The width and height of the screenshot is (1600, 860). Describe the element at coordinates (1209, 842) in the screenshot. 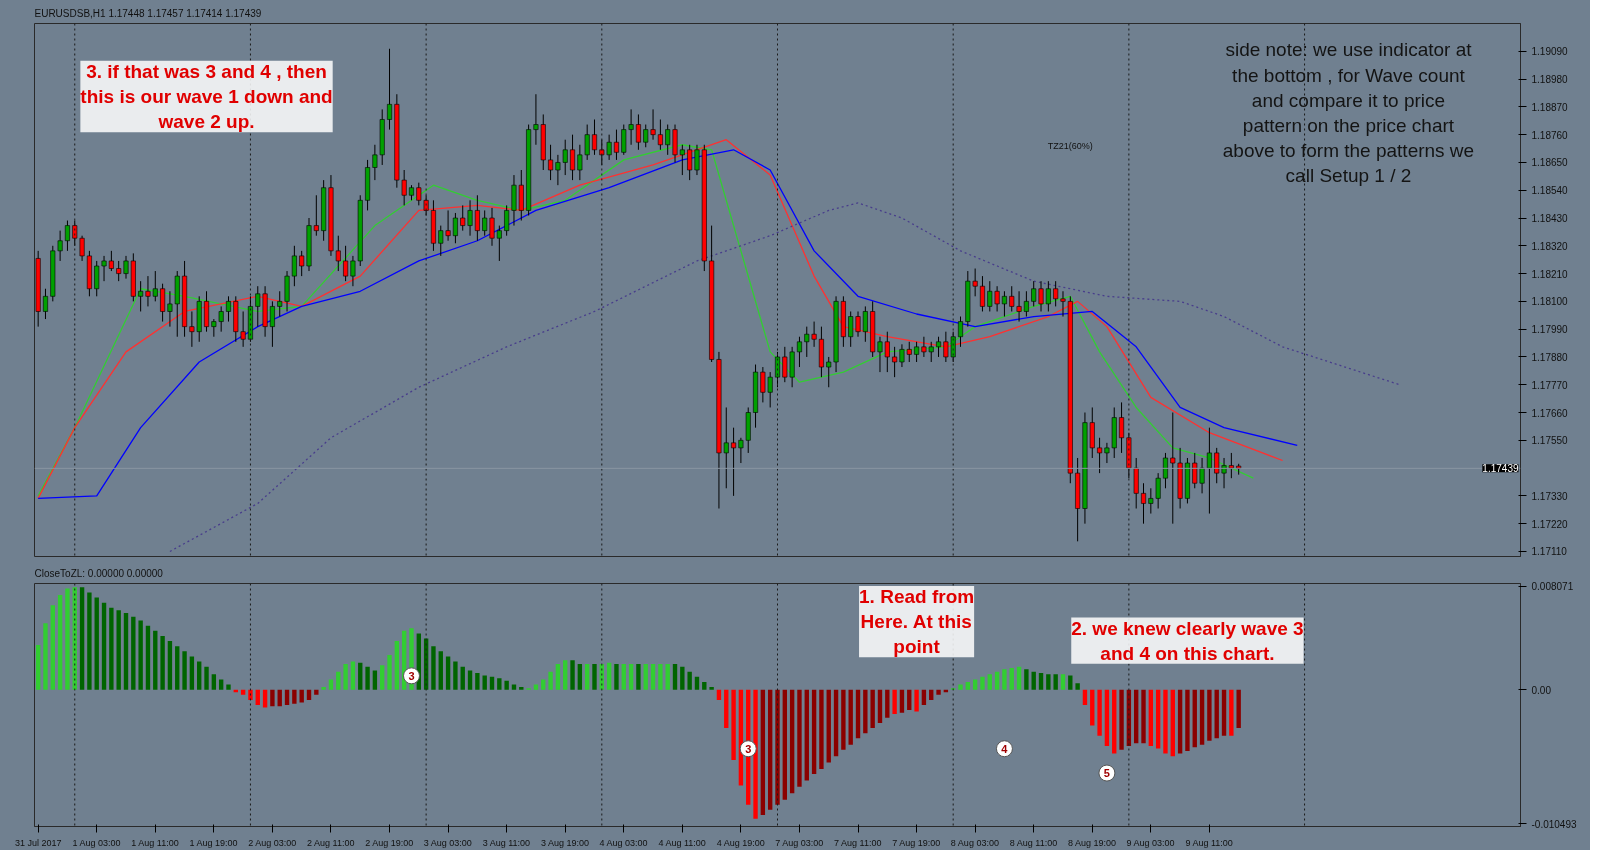

I see `x-tick-label: 9 Aug 11:00` at that location.